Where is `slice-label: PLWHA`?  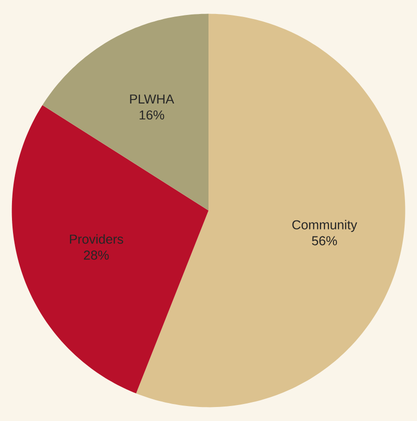 slice-label: PLWHA is located at coordinates (152, 99).